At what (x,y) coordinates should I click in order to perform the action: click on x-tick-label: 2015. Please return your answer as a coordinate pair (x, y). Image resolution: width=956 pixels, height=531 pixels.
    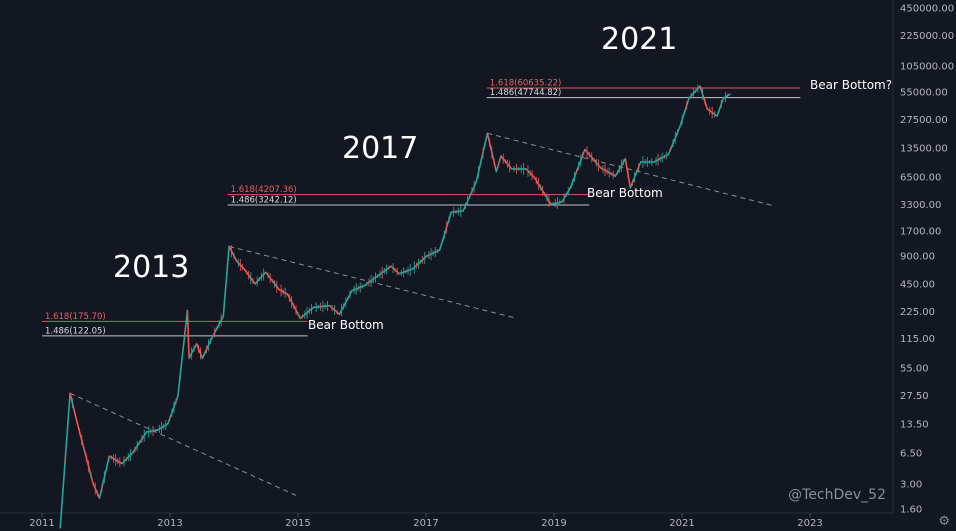
    Looking at the image, I should click on (297, 523).